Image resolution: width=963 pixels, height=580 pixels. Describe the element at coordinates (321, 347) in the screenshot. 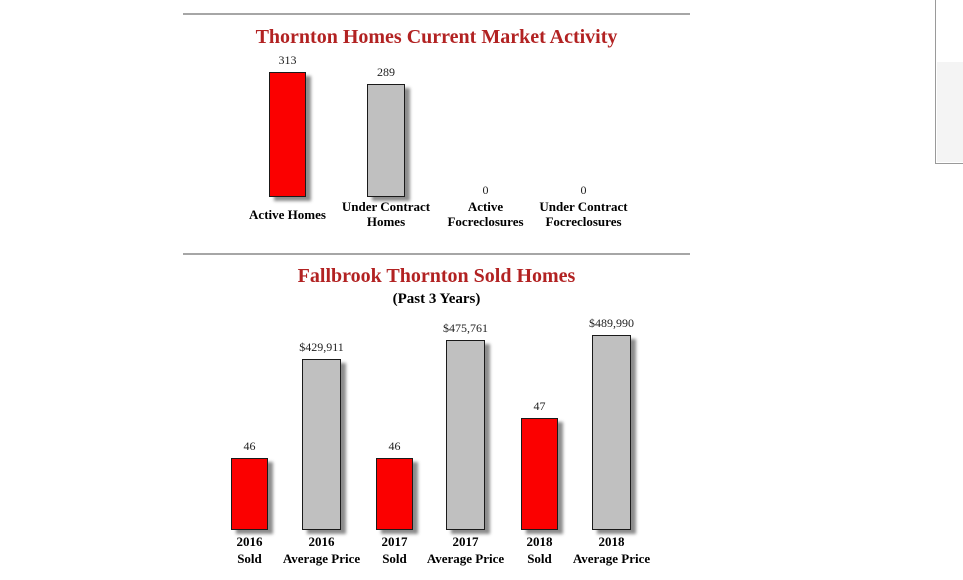

I see `bar-value-label: $429,911` at that location.